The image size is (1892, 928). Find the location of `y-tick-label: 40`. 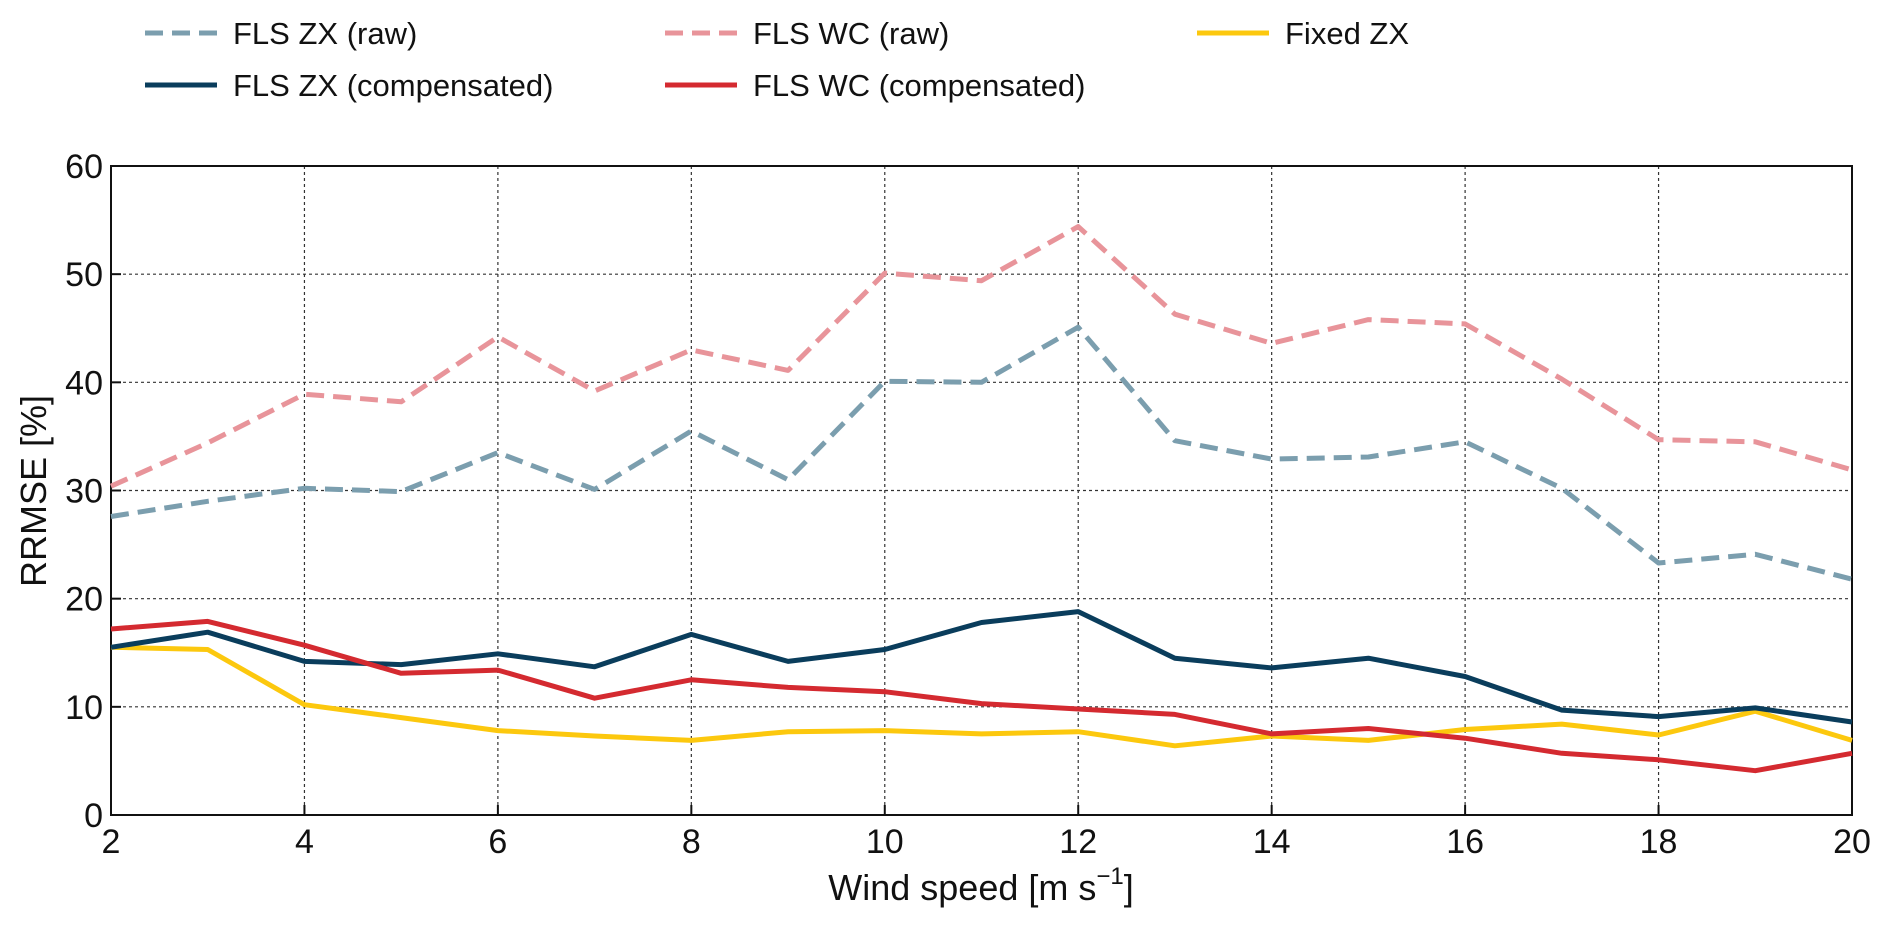

y-tick-label: 40 is located at coordinates (84, 383).